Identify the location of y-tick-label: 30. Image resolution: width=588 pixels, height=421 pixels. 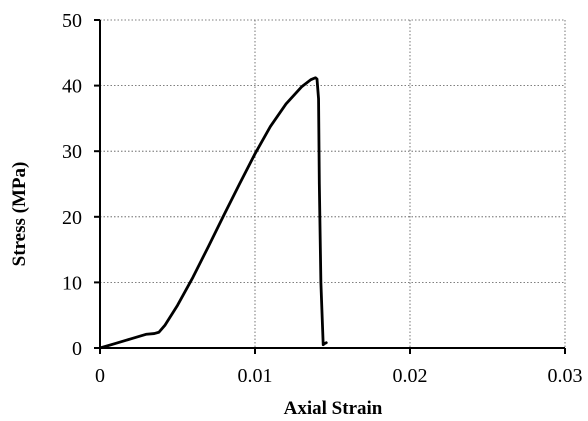
(72, 152).